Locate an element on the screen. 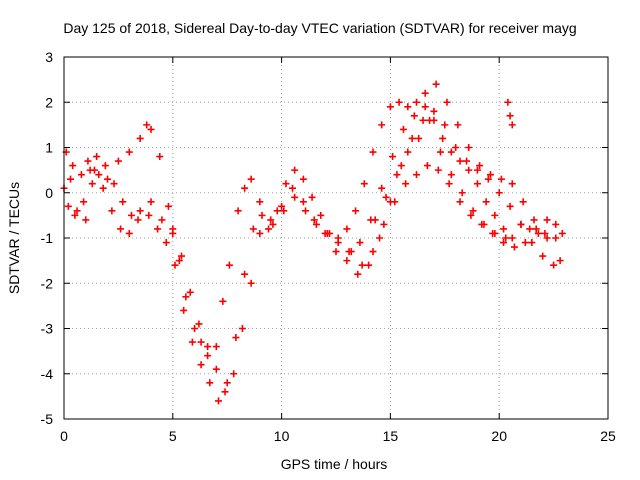 The image size is (640, 480). y-tick-labels: -5 -4 -3 -2 -1 0 1 2 3 is located at coordinates (47, 238).